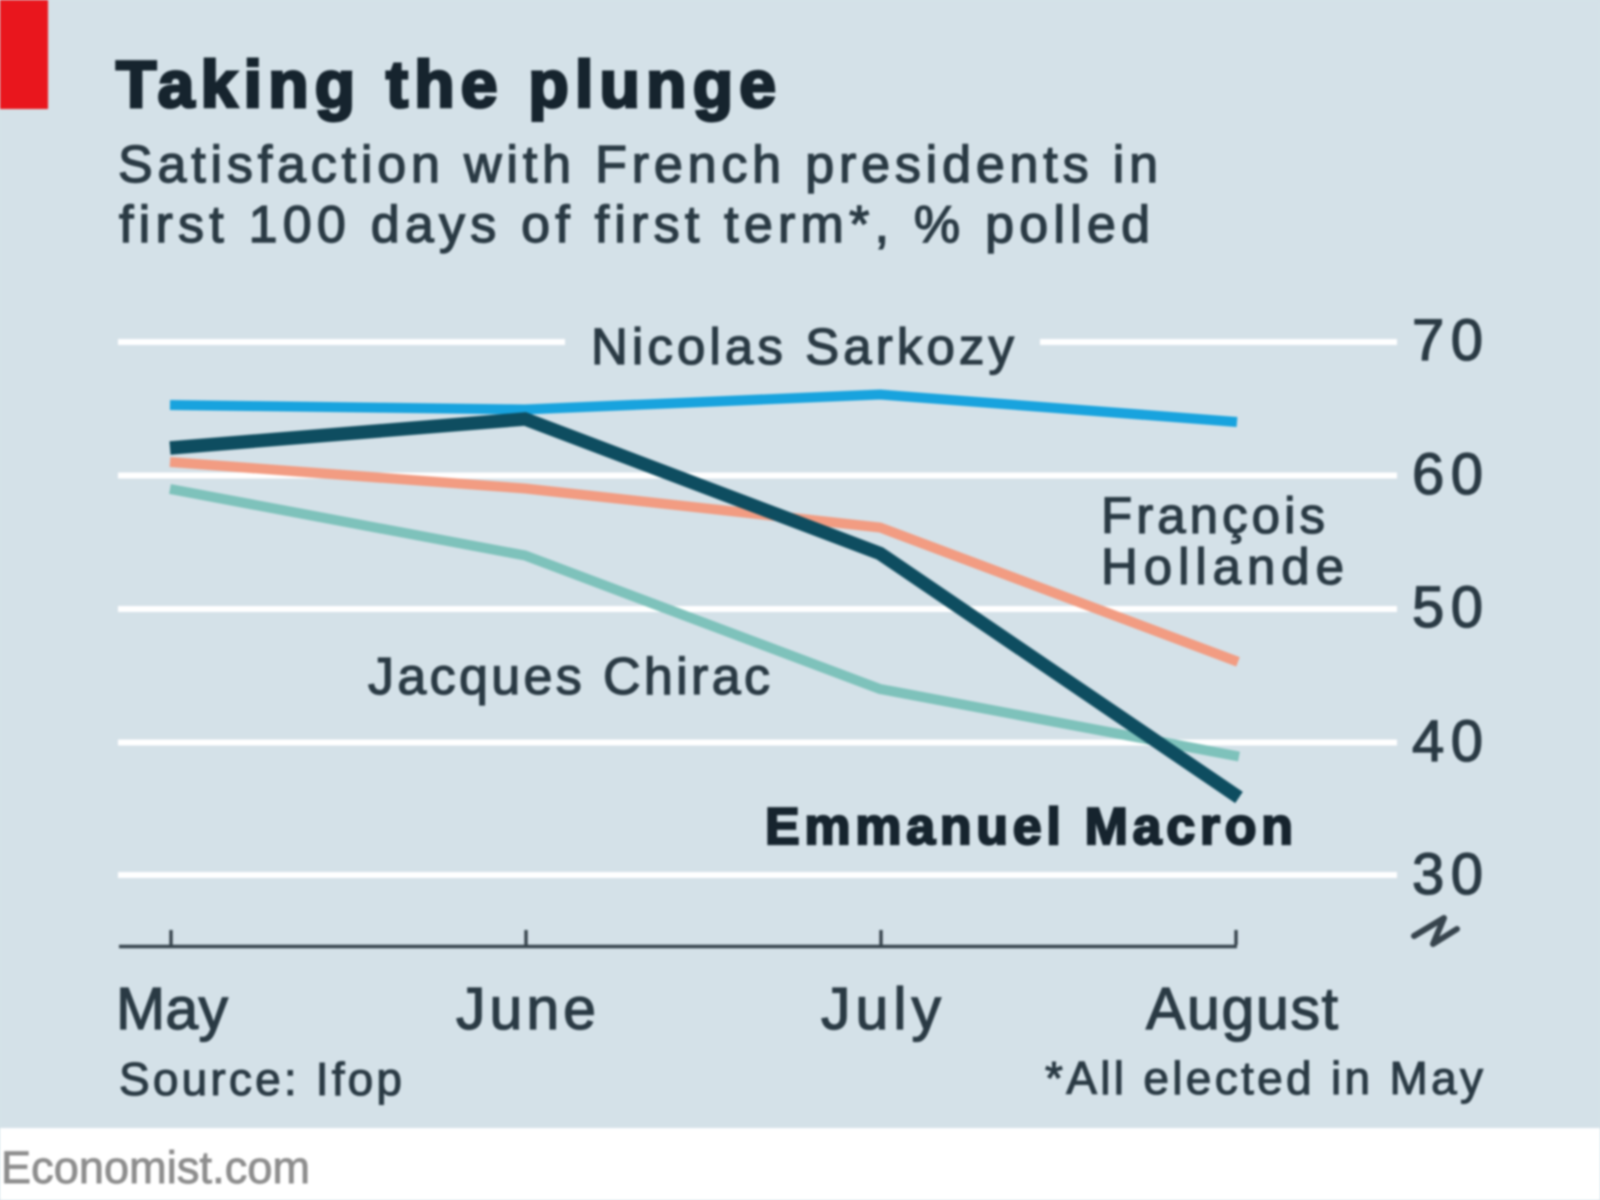 This screenshot has width=1600, height=1200. I want to click on svg-text: *All elected in May, so click(1264, 1078).